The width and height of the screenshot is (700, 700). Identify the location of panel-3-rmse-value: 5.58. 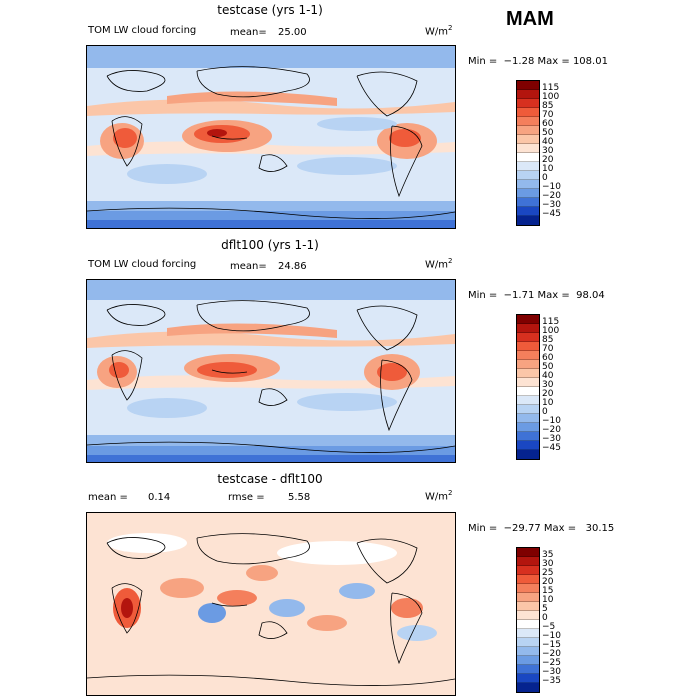
(299, 497).